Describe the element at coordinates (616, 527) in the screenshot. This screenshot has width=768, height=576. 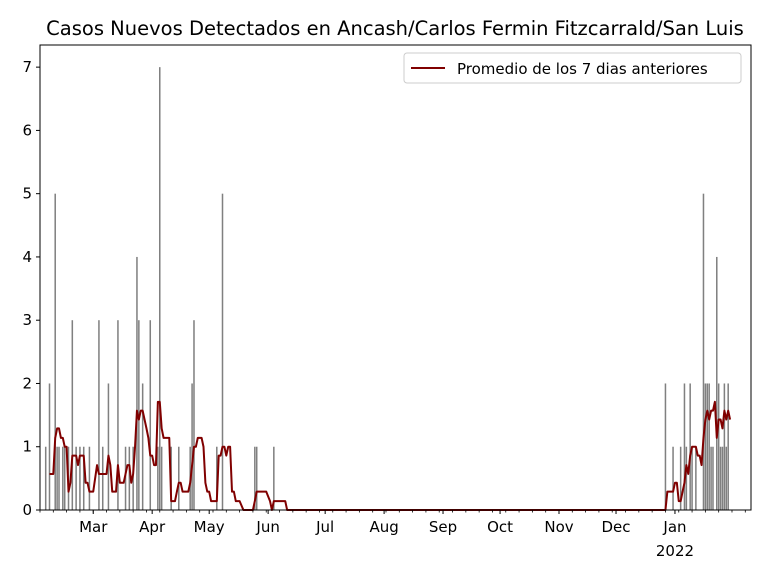
I see `x-tick-label: Dec` at that location.